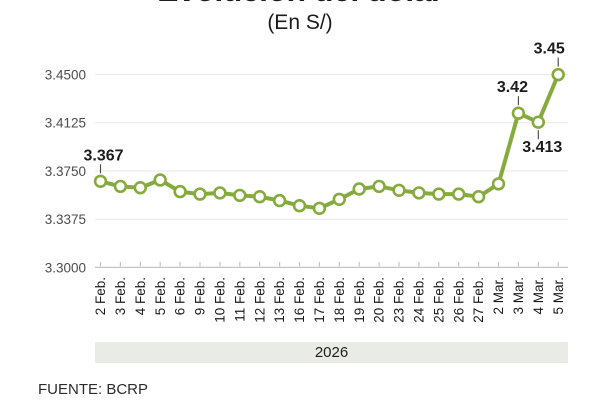  I want to click on x-tick-label: 3 Feb., so click(120, 296).